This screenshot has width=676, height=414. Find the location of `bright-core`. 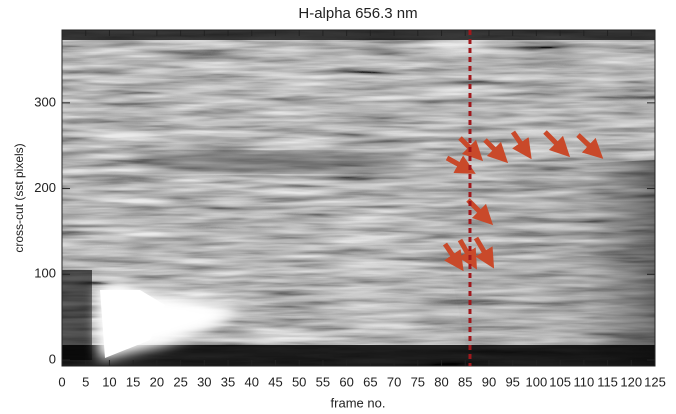

bright-core is located at coordinates (132, 324).